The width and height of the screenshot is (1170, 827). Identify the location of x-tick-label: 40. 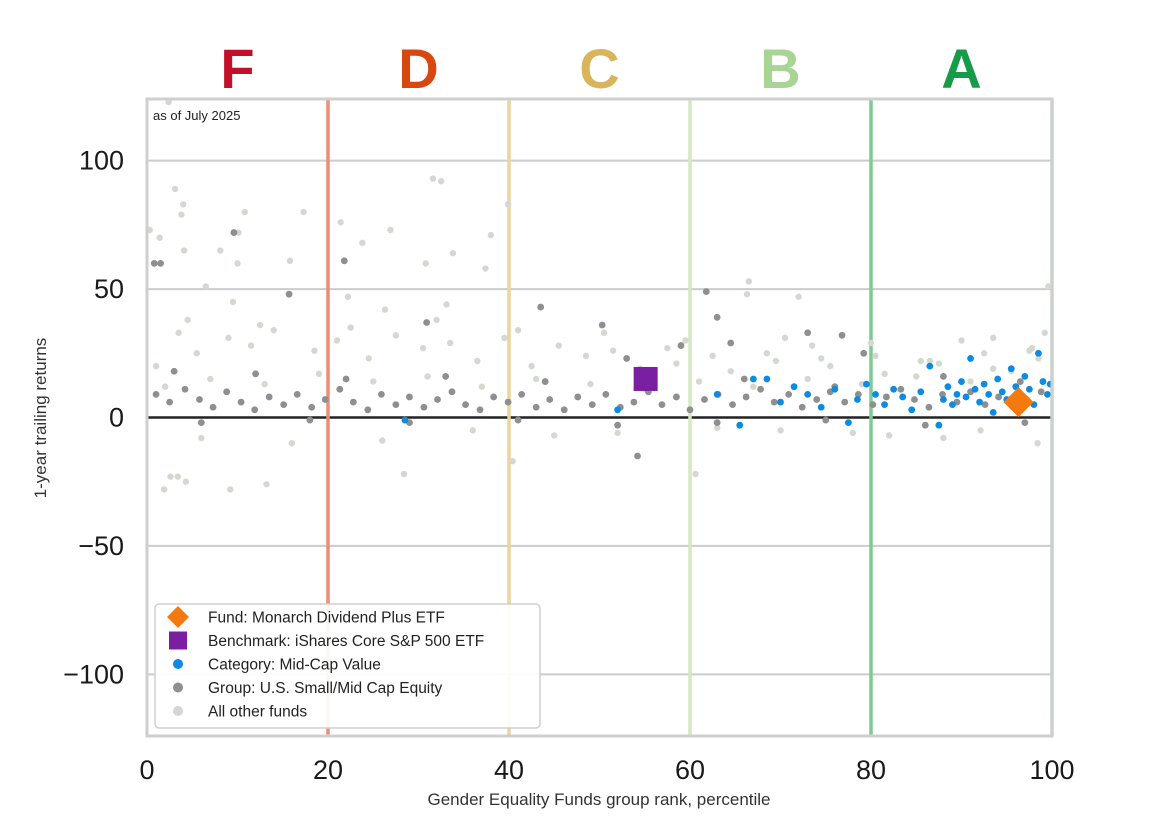
(509, 770).